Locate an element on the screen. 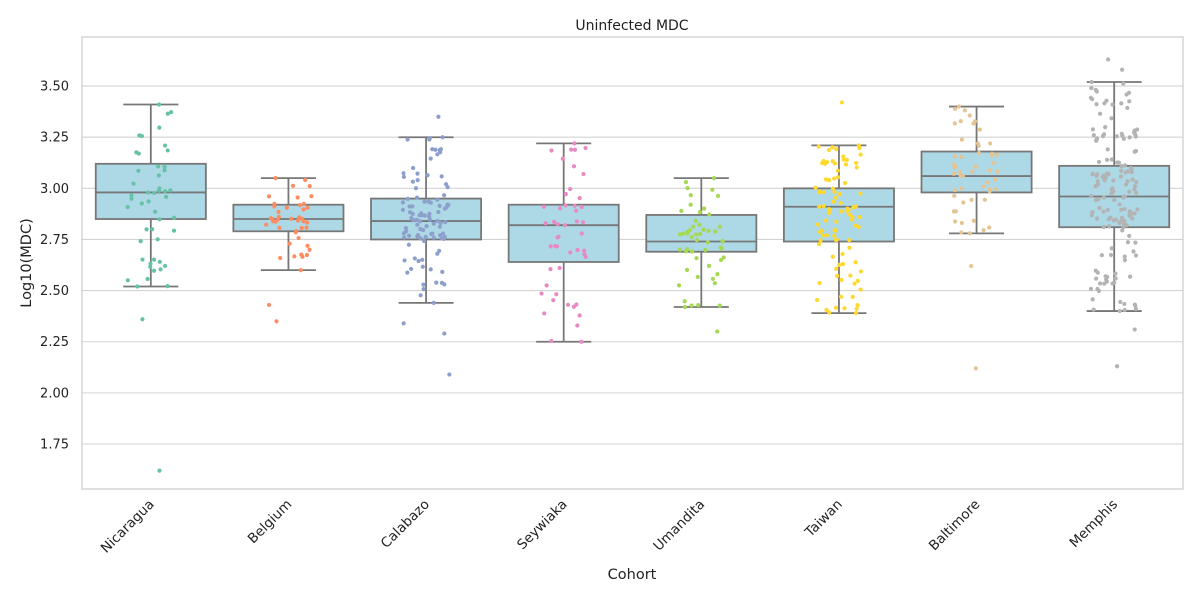  box-belgium is located at coordinates (288, 224).